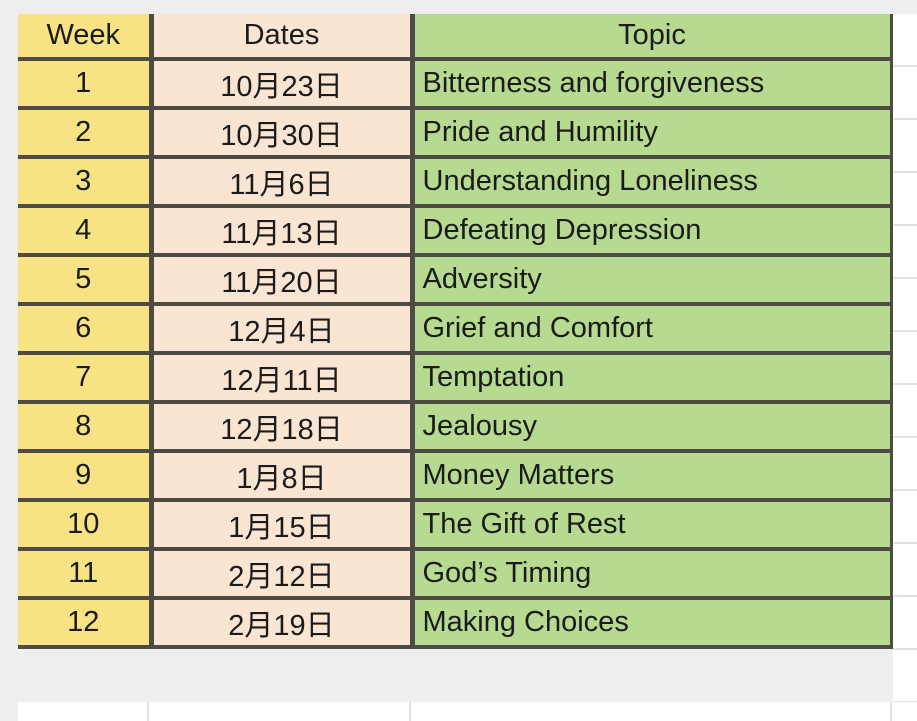  Describe the element at coordinates (86, 37) in the screenshot. I see `header-cell-week: Week` at that location.